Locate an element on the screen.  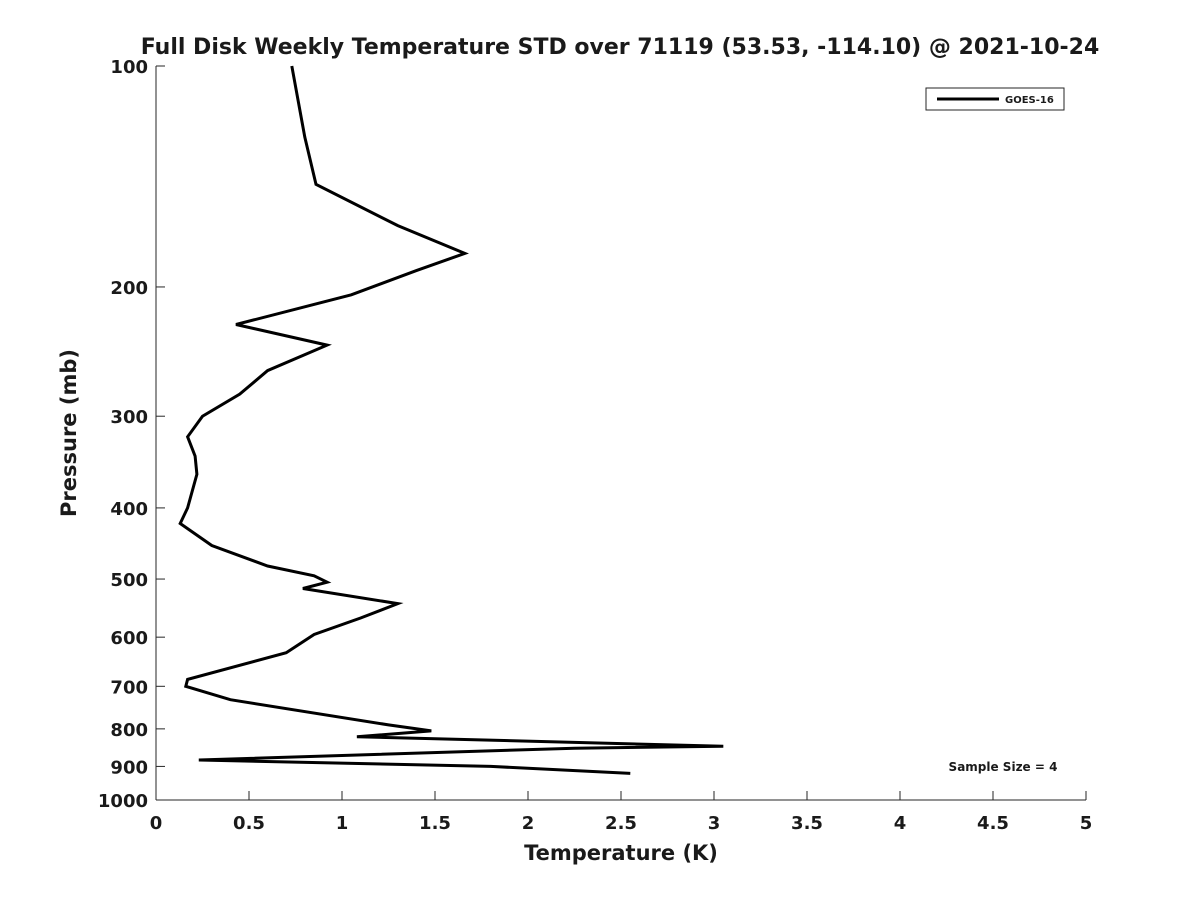
x-tick-label: 4 is located at coordinates (900, 823).